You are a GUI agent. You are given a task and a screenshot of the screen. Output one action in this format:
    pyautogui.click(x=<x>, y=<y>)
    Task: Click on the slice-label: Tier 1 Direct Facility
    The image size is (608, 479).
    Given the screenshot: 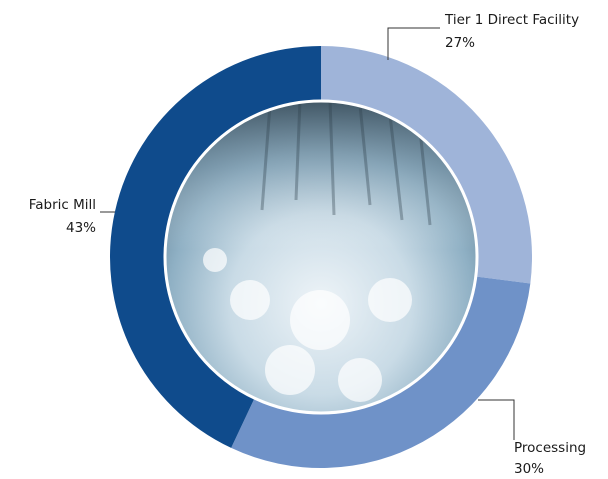 What is the action you would take?
    pyautogui.click(x=511, y=20)
    